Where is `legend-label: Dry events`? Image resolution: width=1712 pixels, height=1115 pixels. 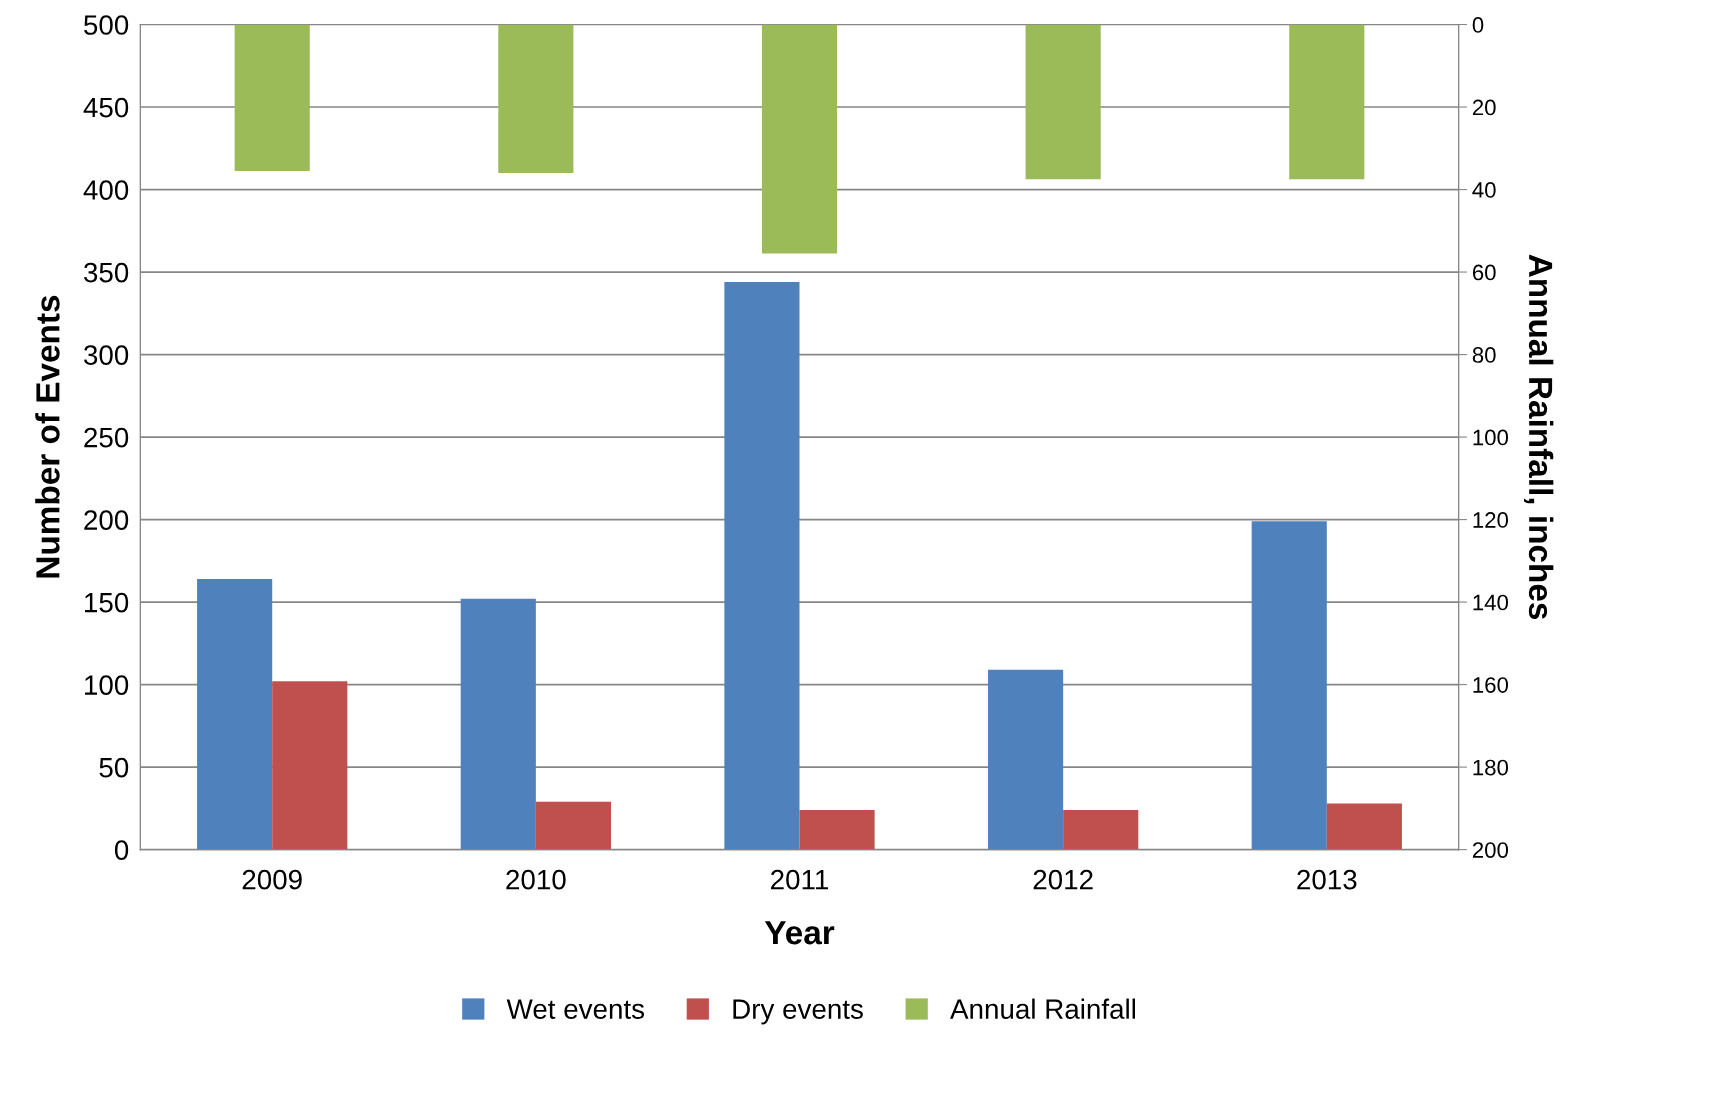 legend-label: Dry events is located at coordinates (798, 1012).